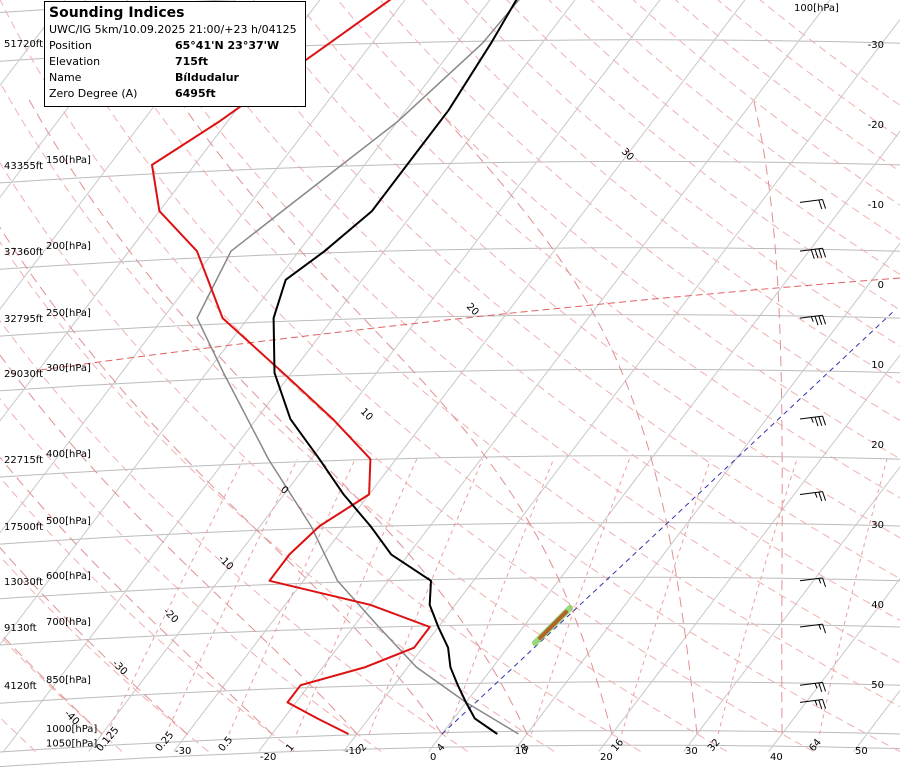 The width and height of the screenshot is (900, 768). What do you see at coordinates (553, 625) in the screenshot?
I see `ascent-segment` at bounding box center [553, 625].